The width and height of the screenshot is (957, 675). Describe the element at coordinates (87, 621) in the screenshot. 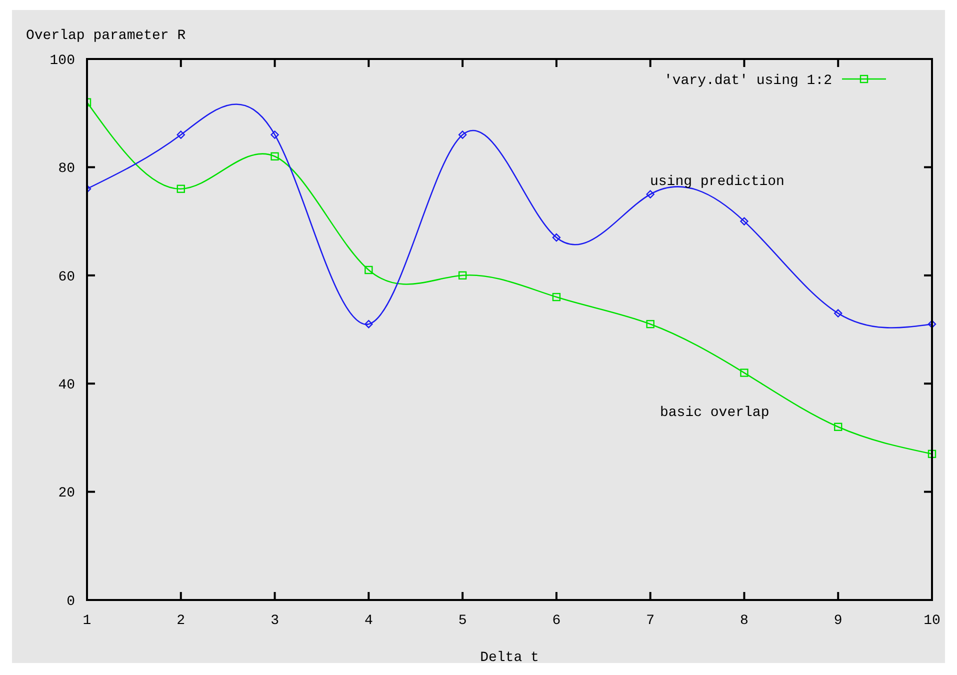

I see `x-tick-label: 1` at that location.